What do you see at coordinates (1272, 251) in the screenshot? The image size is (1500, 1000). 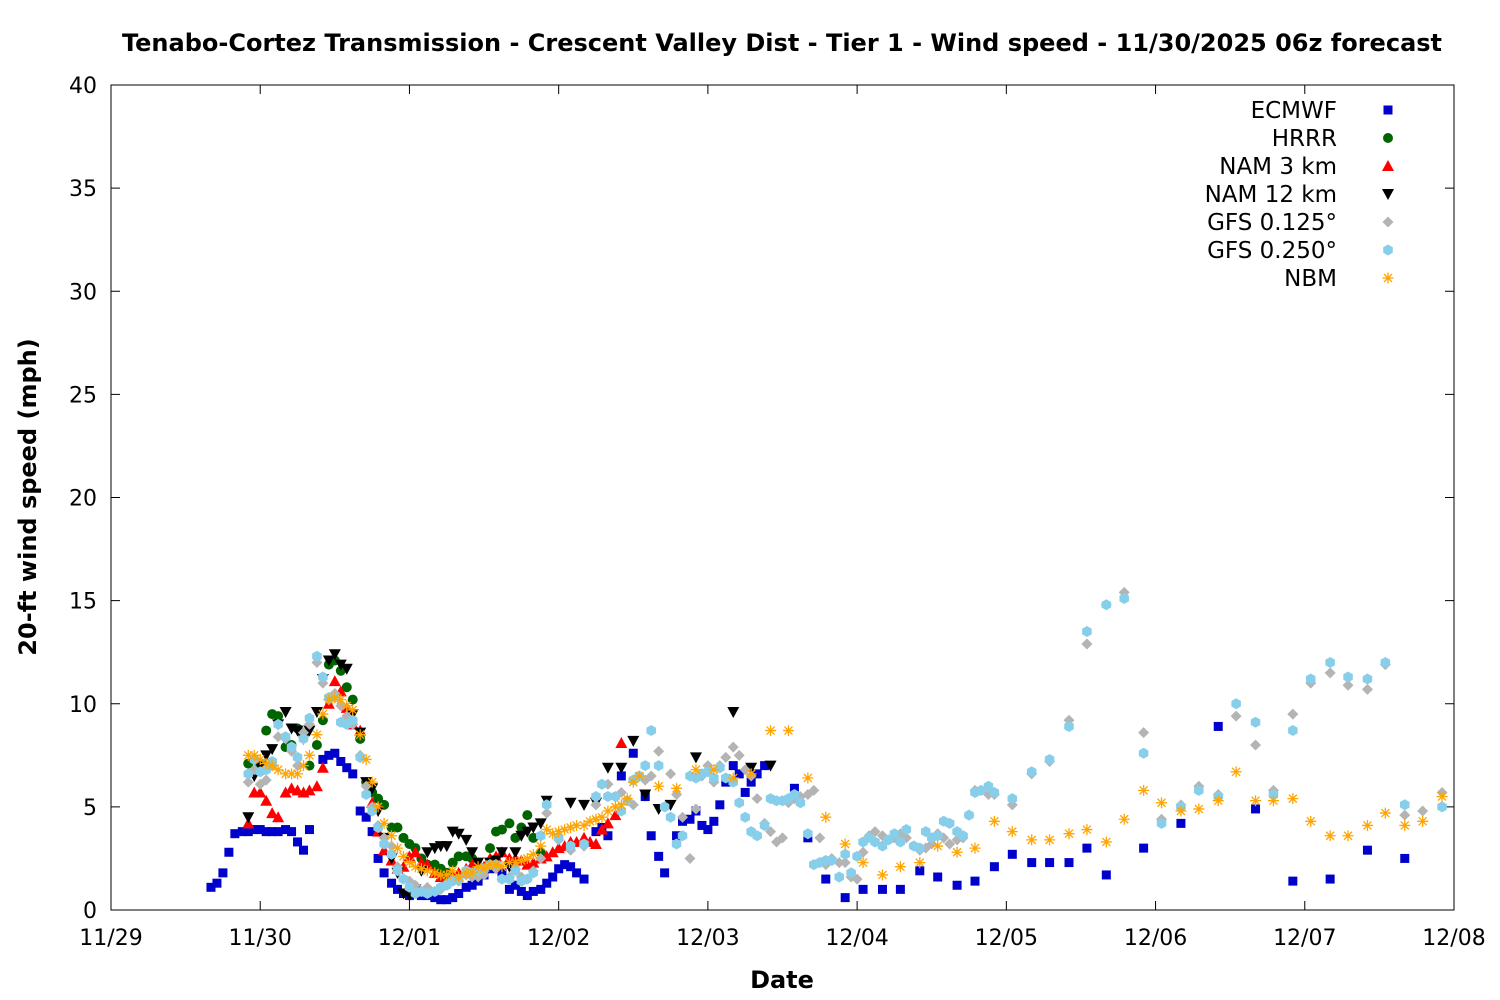 I see `legend-label: GFS 0.250°` at bounding box center [1272, 251].